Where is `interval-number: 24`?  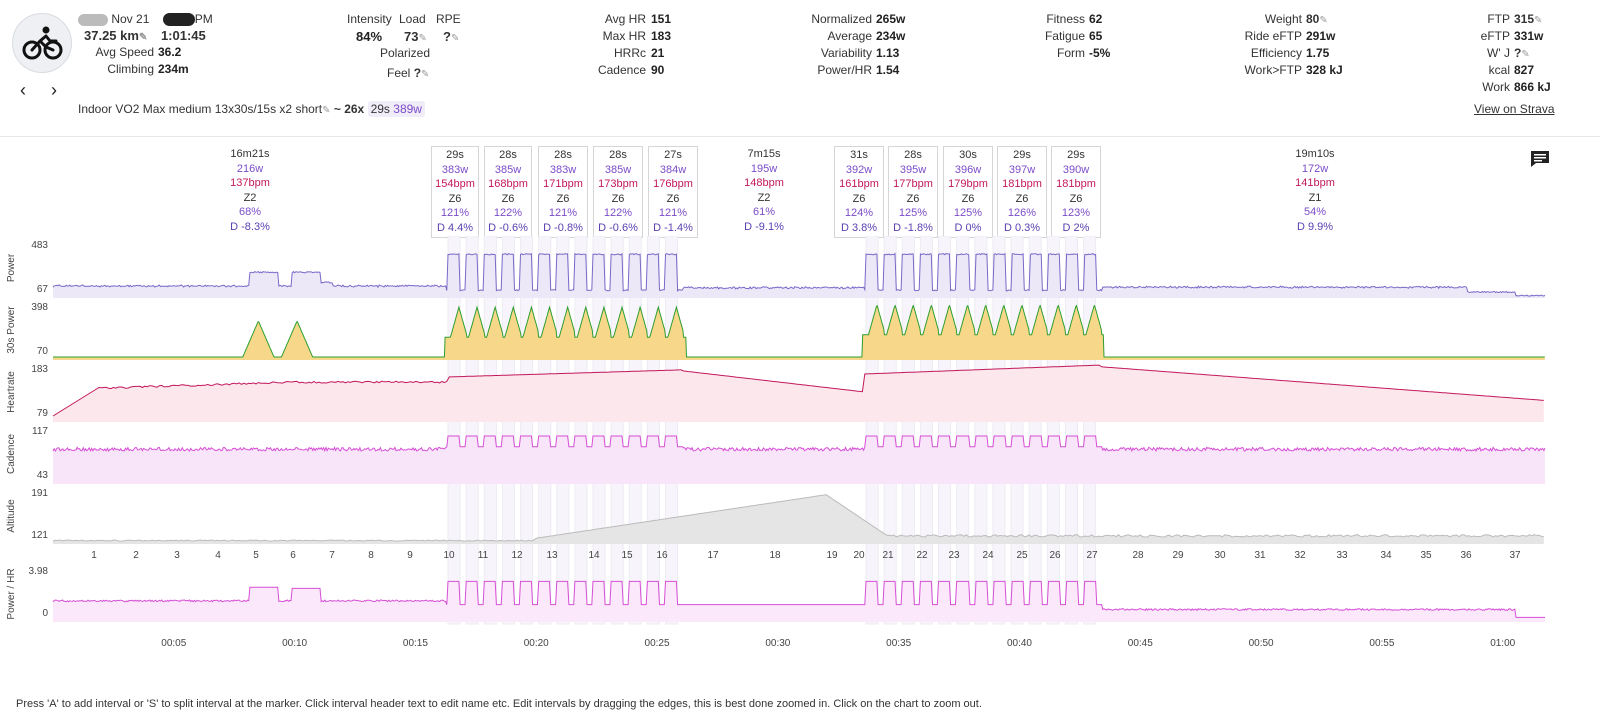
interval-number: 24 is located at coordinates (988, 555).